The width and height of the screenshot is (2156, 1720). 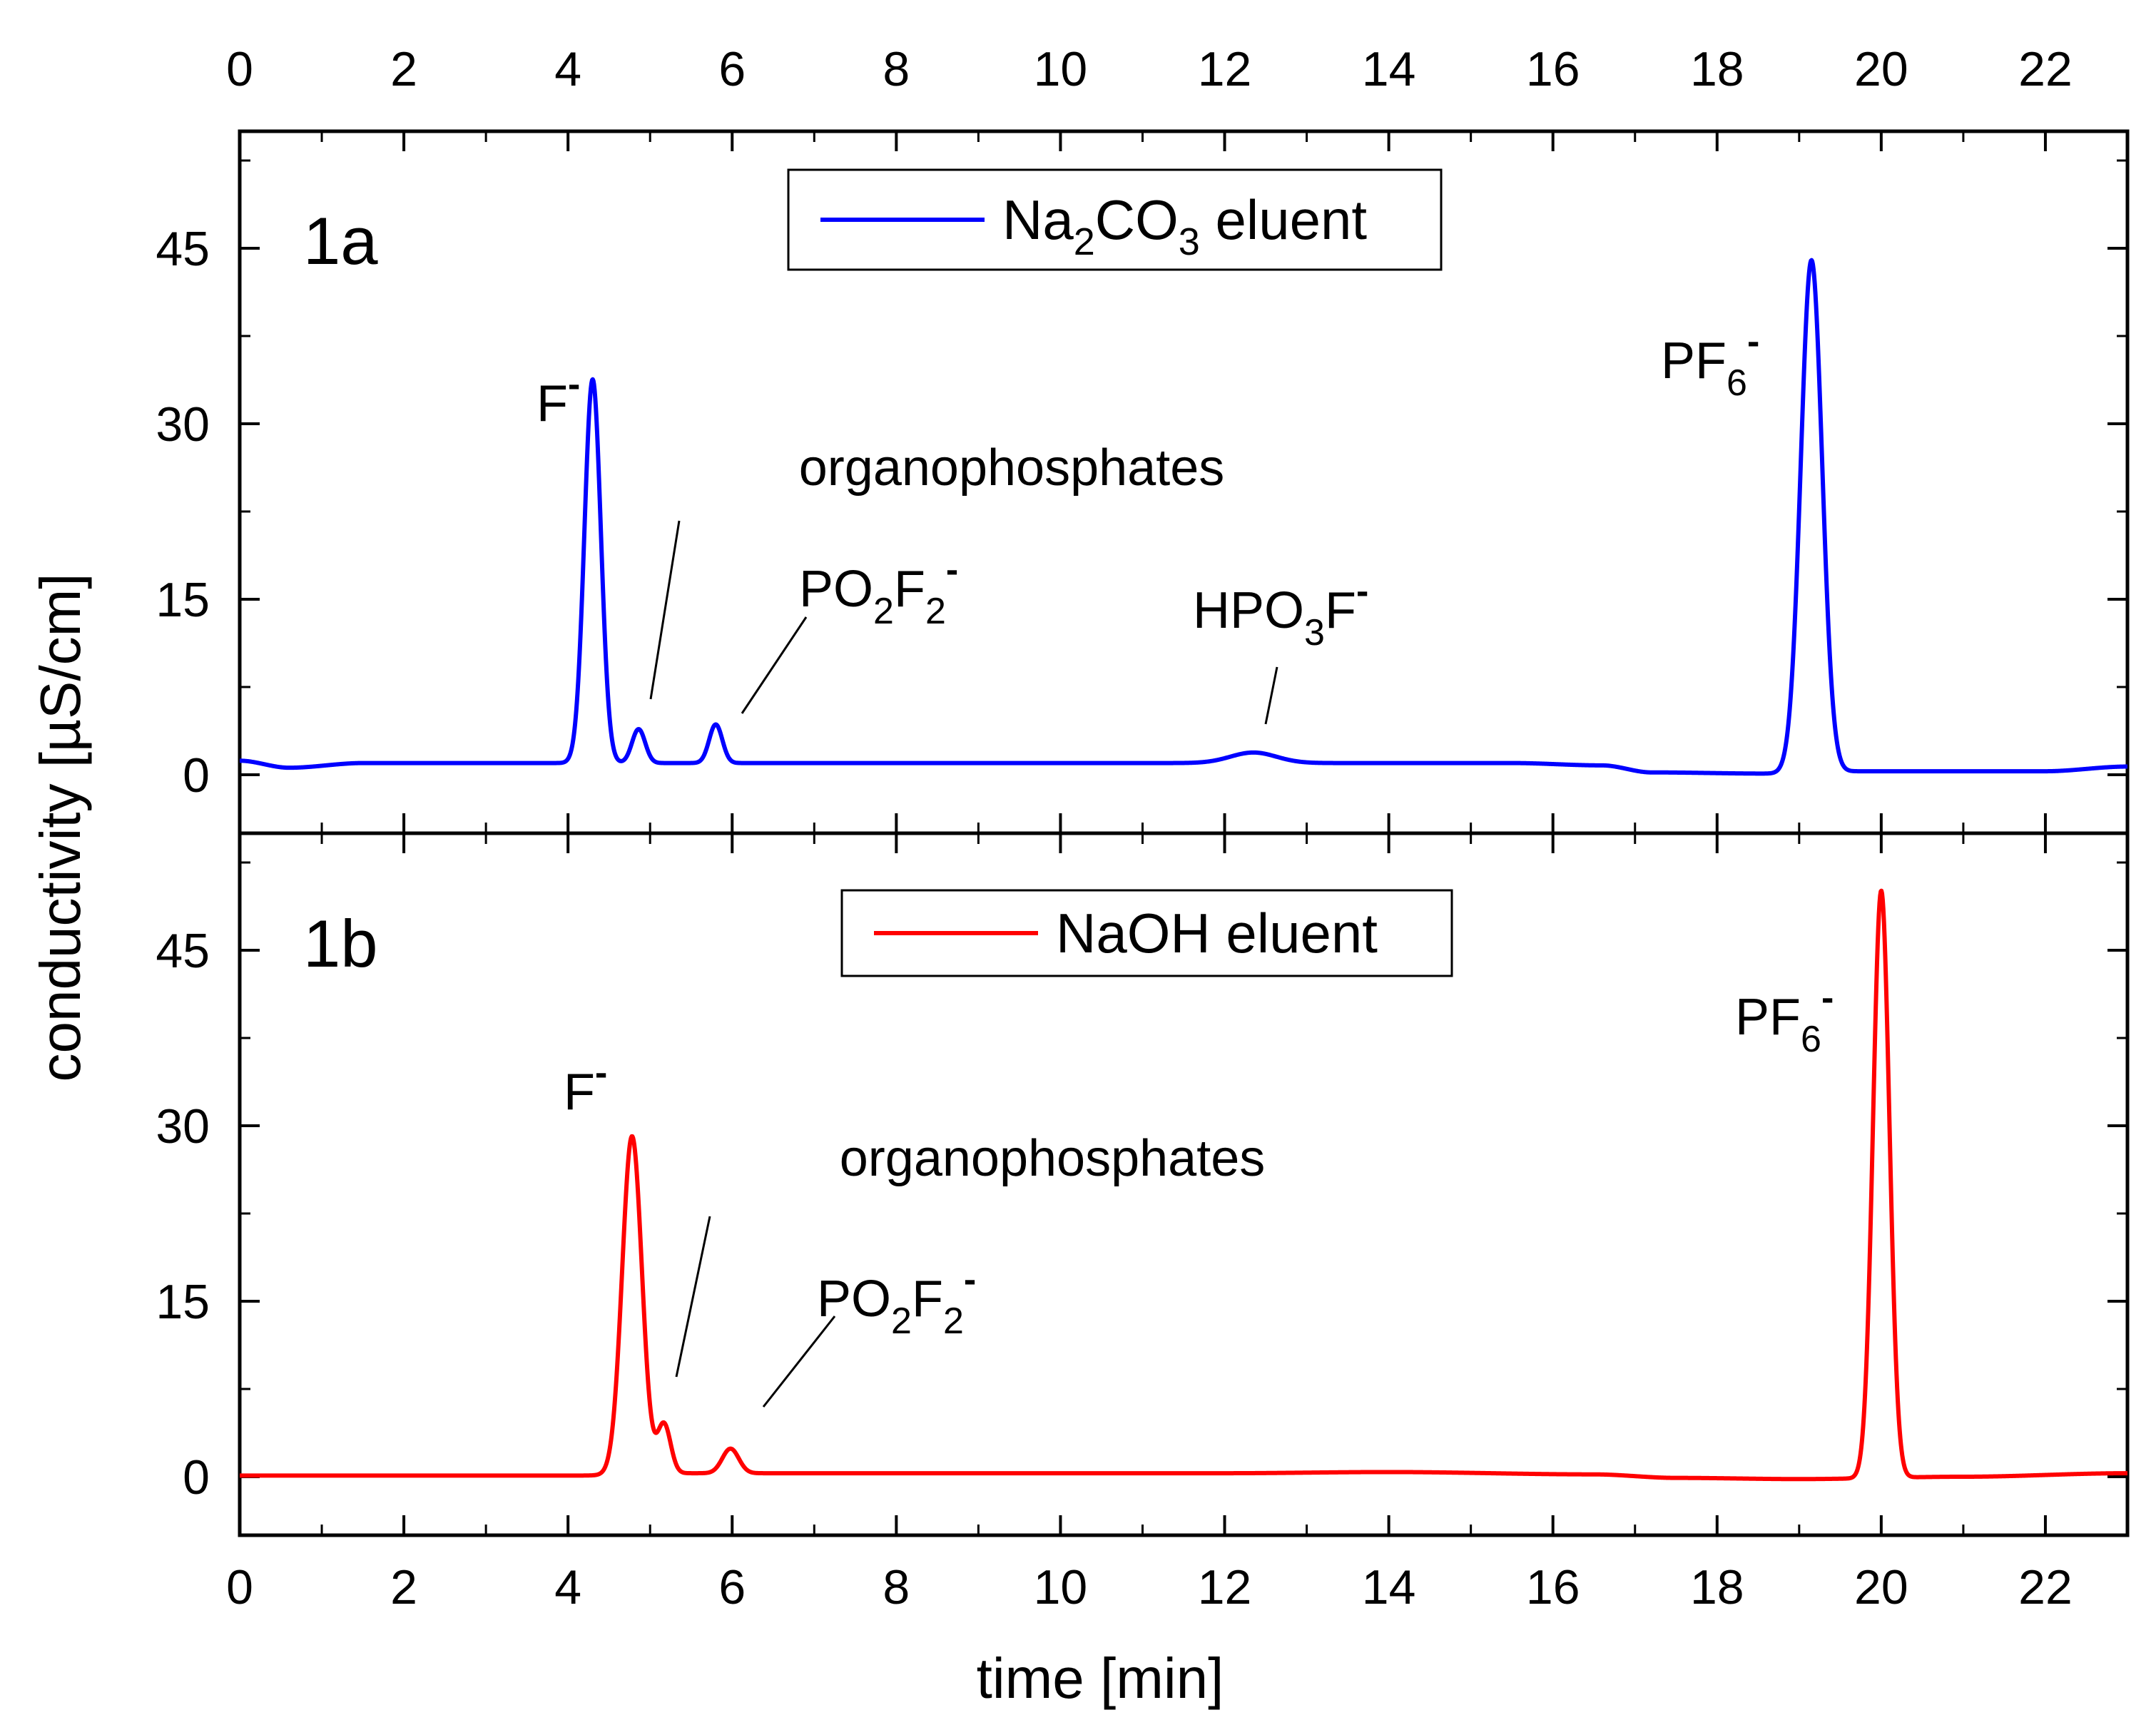 What do you see at coordinates (1061, 69) in the screenshot?
I see `x-tick-label-top: 10` at bounding box center [1061, 69].